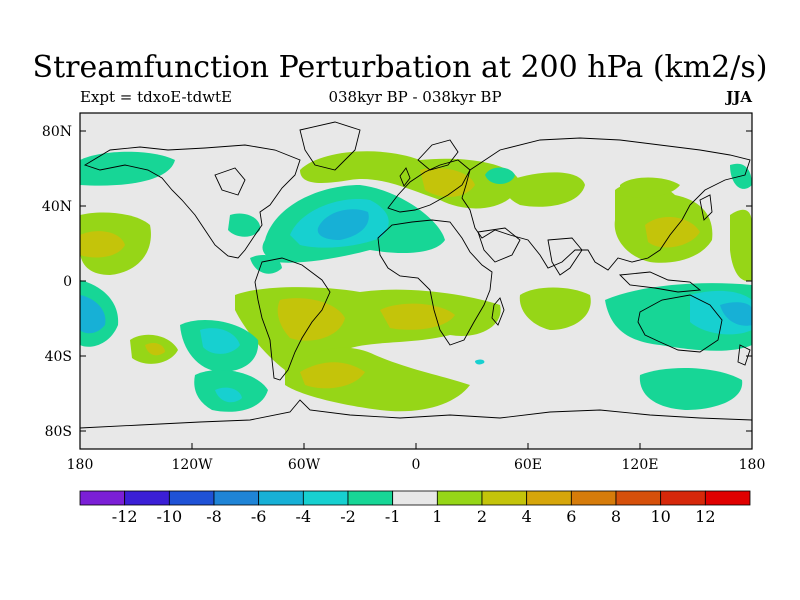 The height and width of the screenshot is (600, 800). Describe the element at coordinates (156, 97) in the screenshot. I see `experiment-label: Expt = tdxoE-tdwtE` at that location.